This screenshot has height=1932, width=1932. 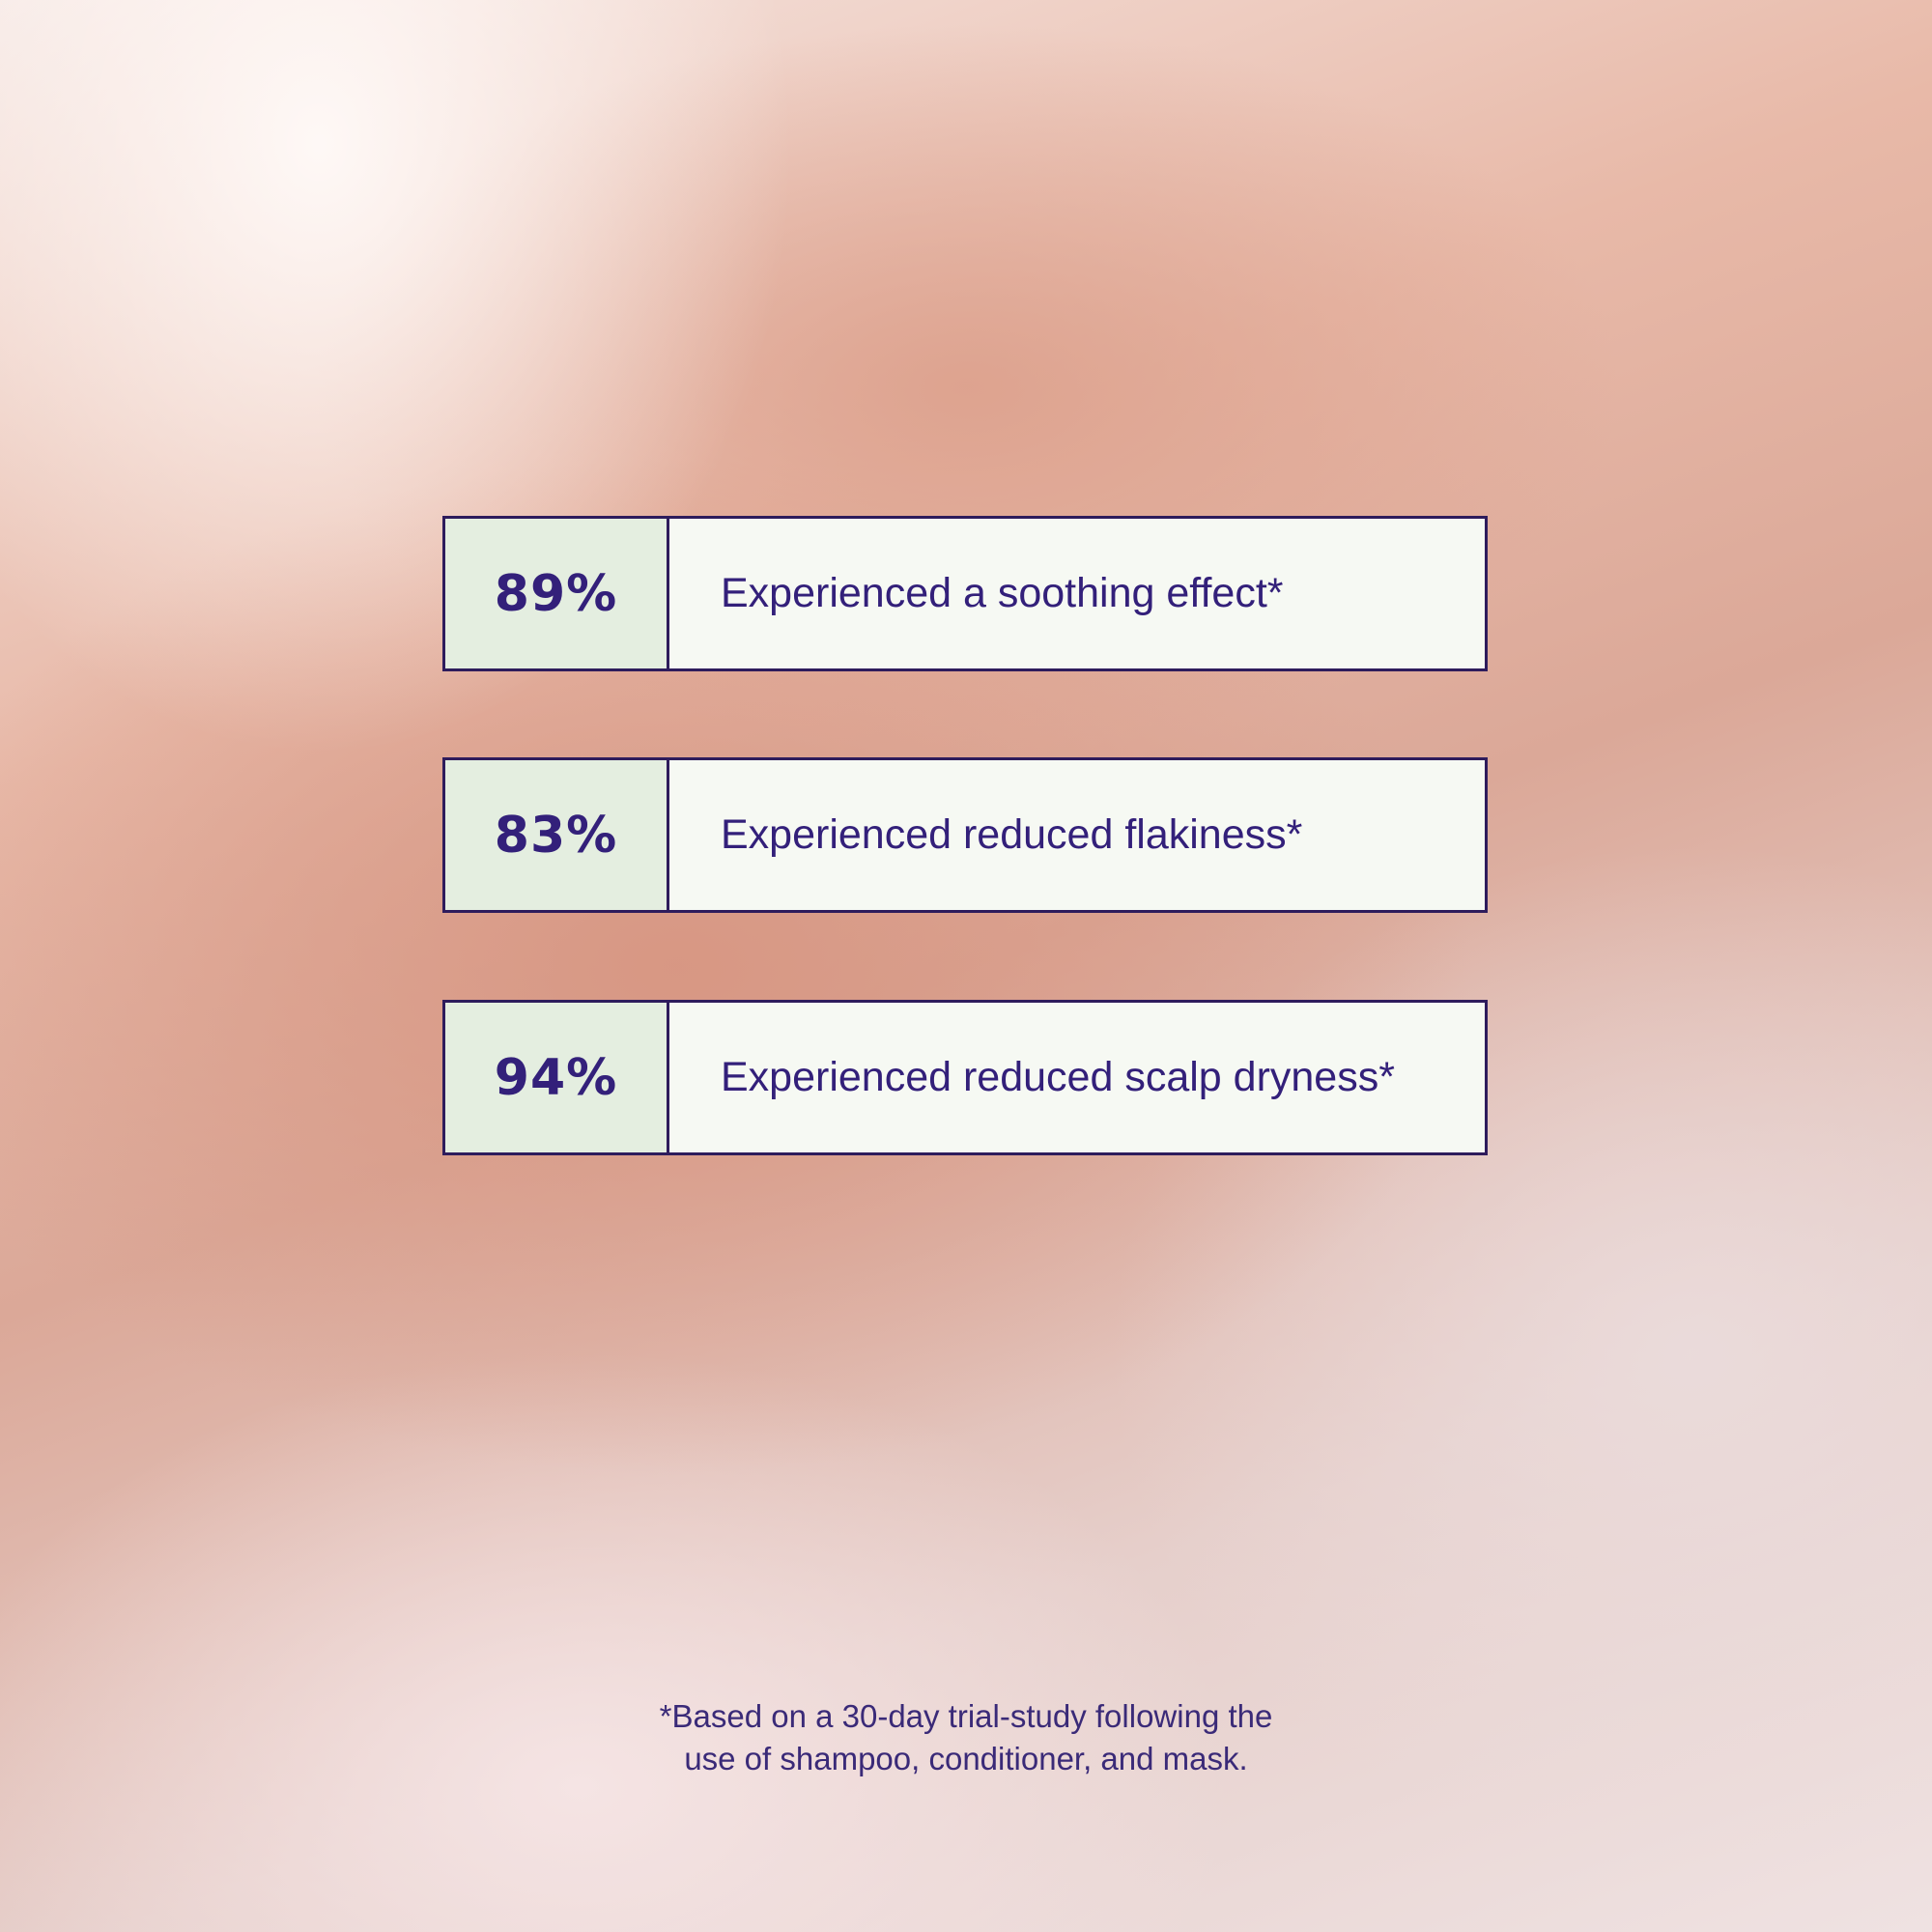 I want to click on stat-card: 83% Experienced reduced flakiness*, so click(x=965, y=835).